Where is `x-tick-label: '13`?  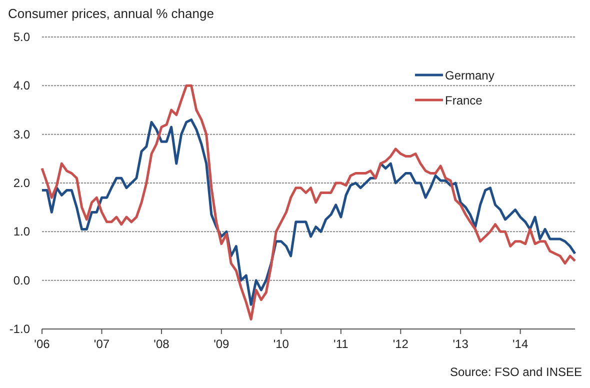
x-tick-label: '13 is located at coordinates (460, 344).